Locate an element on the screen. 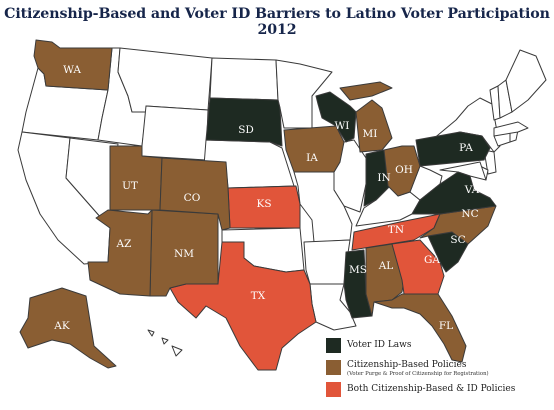  state-wa is located at coordinates (73, 65).